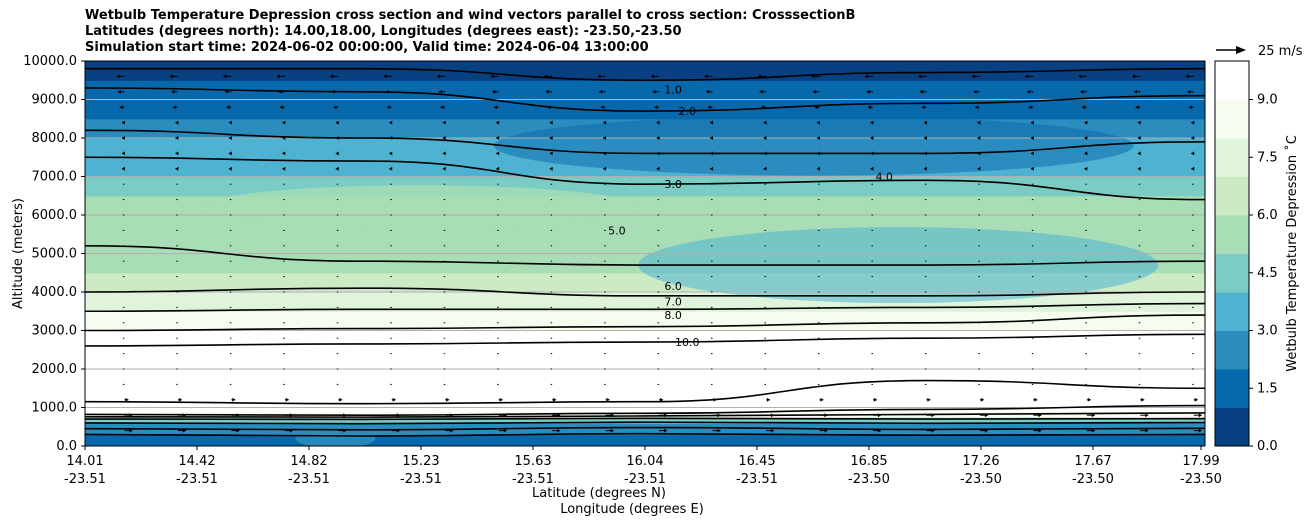  I want to click on colorbar-tick-label: 7.5, so click(1267, 157).